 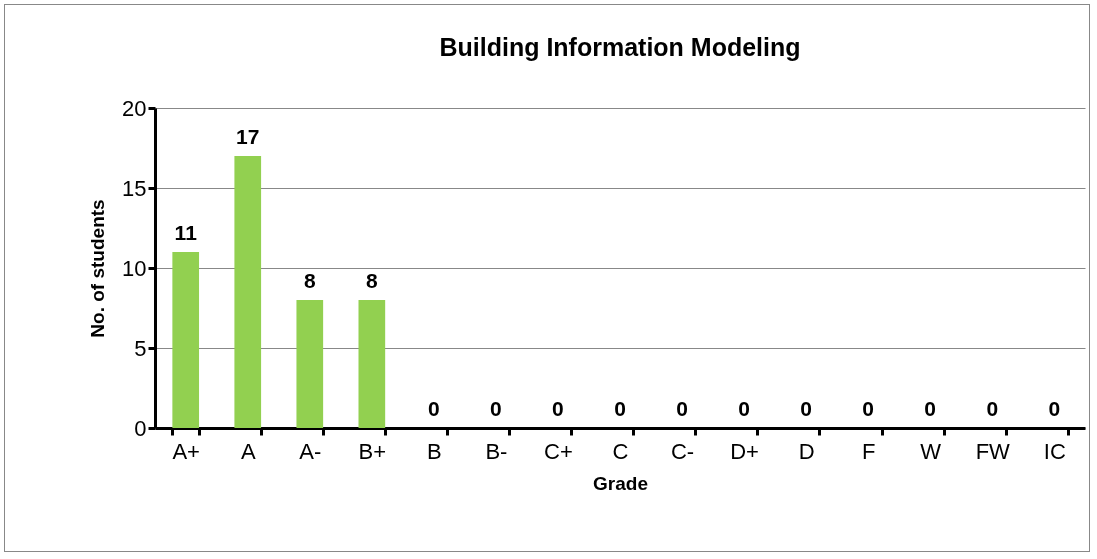 What do you see at coordinates (931, 451) in the screenshot?
I see `x-tick-label: W` at bounding box center [931, 451].